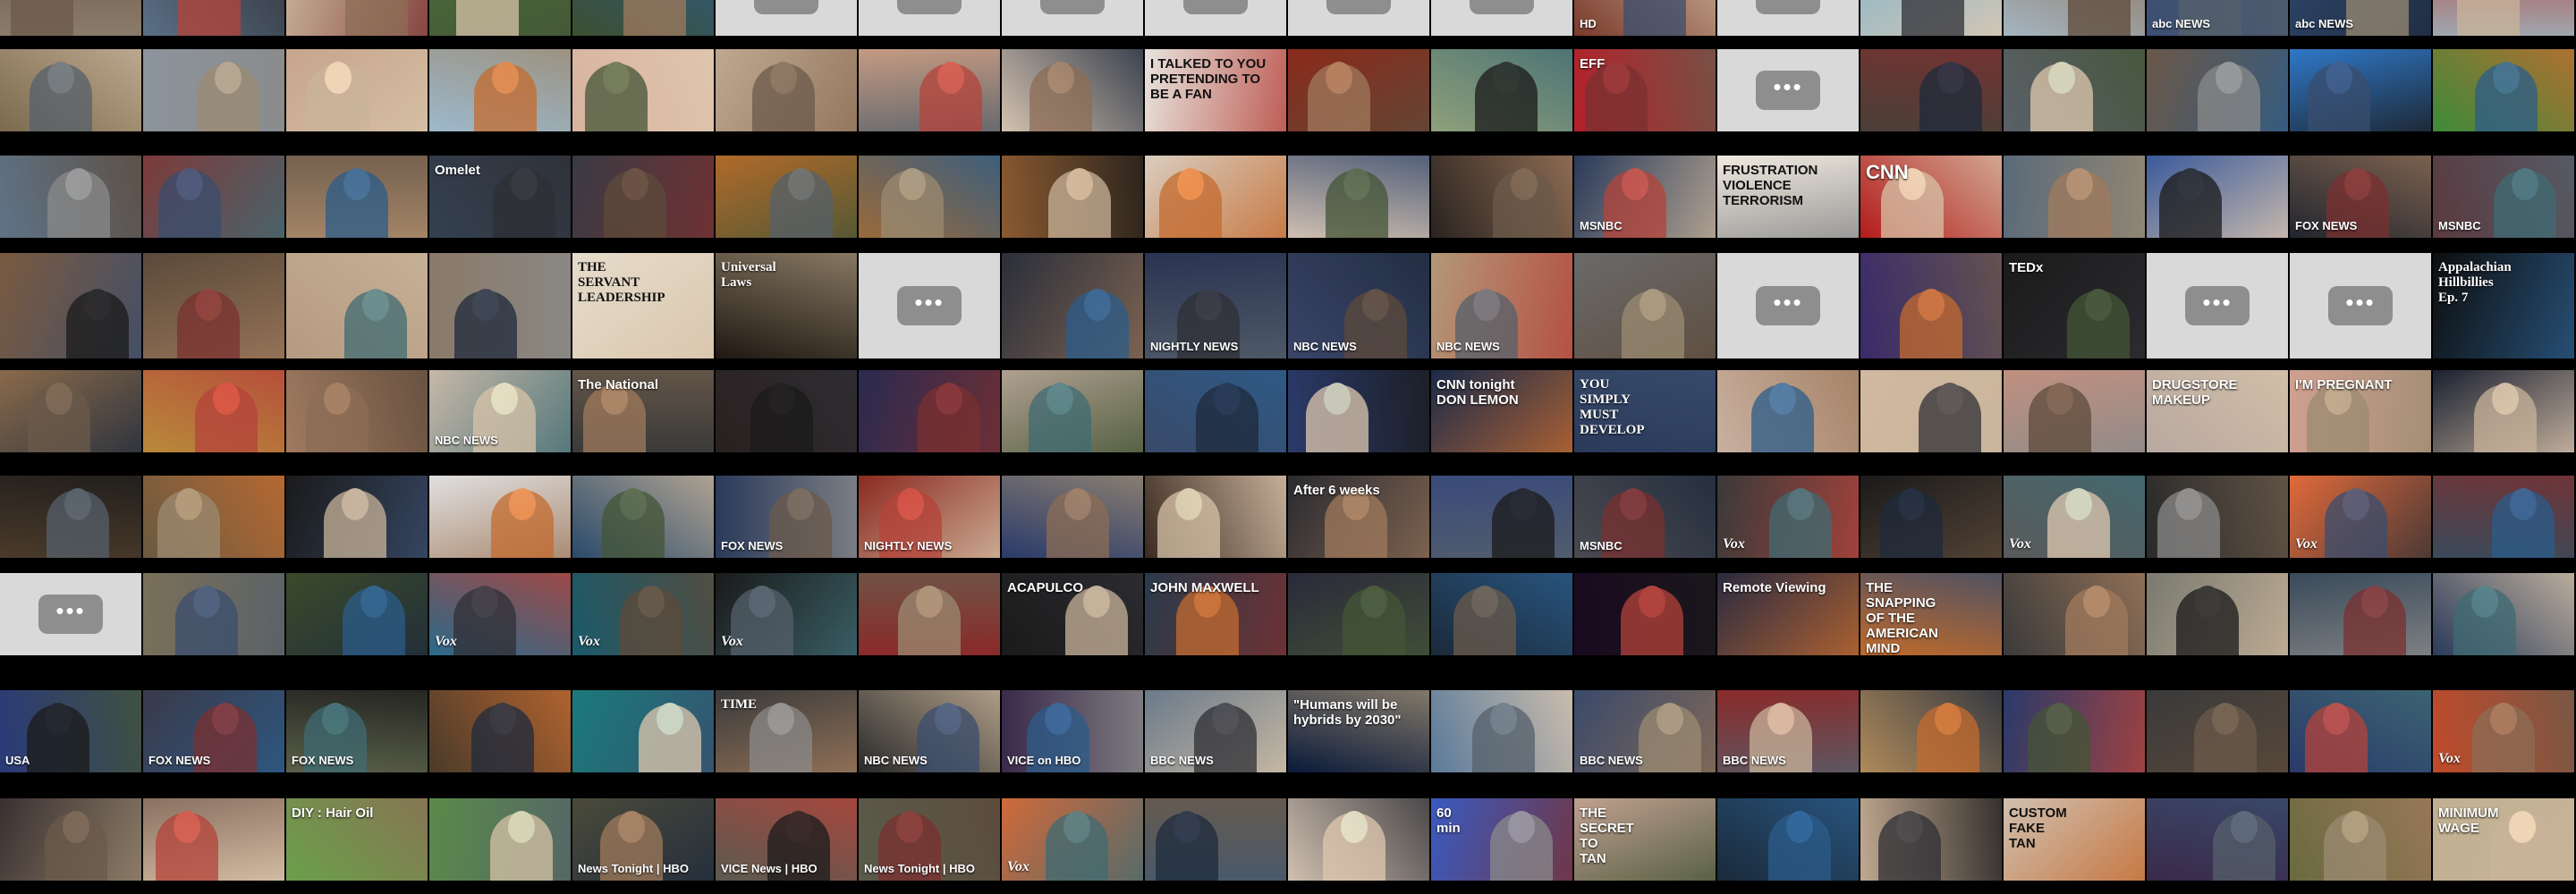  I want to click on video-thumbnail: BBC NEWS, so click(1215, 731).